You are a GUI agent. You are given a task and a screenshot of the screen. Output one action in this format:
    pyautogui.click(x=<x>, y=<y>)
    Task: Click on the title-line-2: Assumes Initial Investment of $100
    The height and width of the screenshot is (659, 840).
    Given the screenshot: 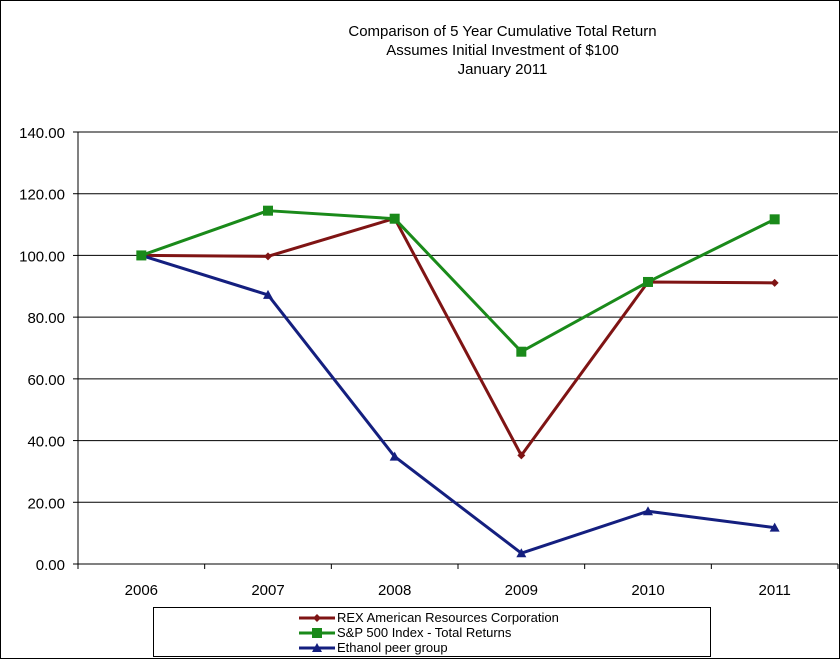 What is the action you would take?
    pyautogui.click(x=502, y=50)
    